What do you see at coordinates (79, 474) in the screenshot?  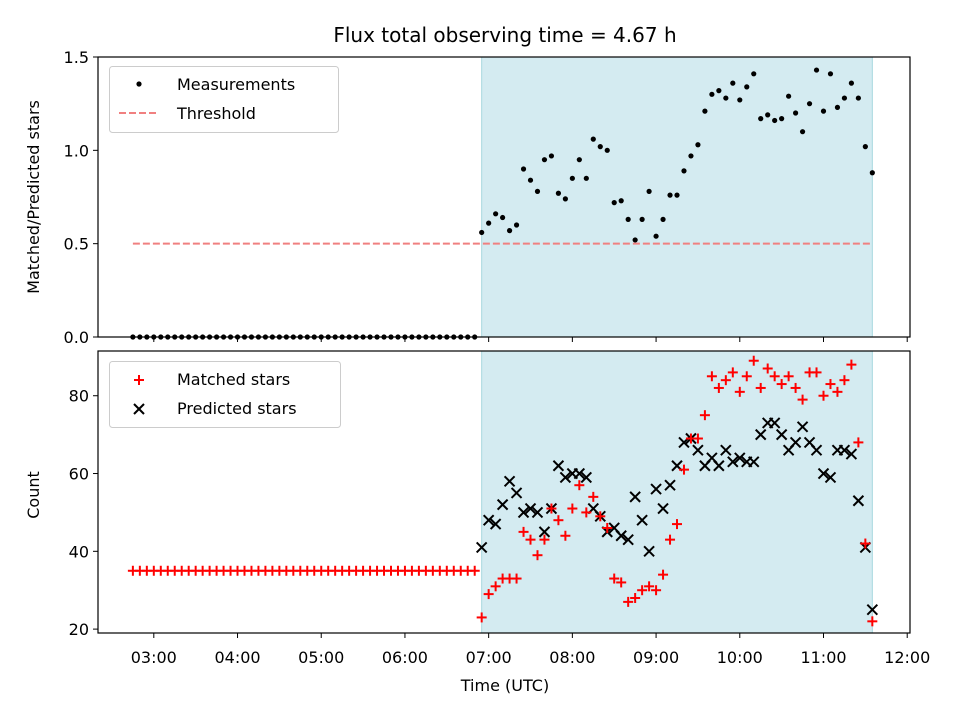 I see `bottom-y-tick-label: 60` at bounding box center [79, 474].